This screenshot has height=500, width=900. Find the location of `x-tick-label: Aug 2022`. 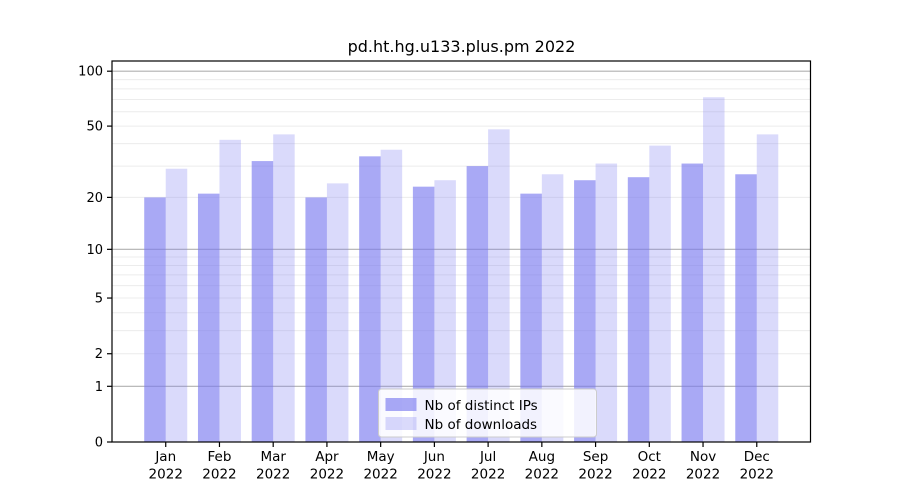

x-tick-label: Aug 2022 is located at coordinates (542, 466).